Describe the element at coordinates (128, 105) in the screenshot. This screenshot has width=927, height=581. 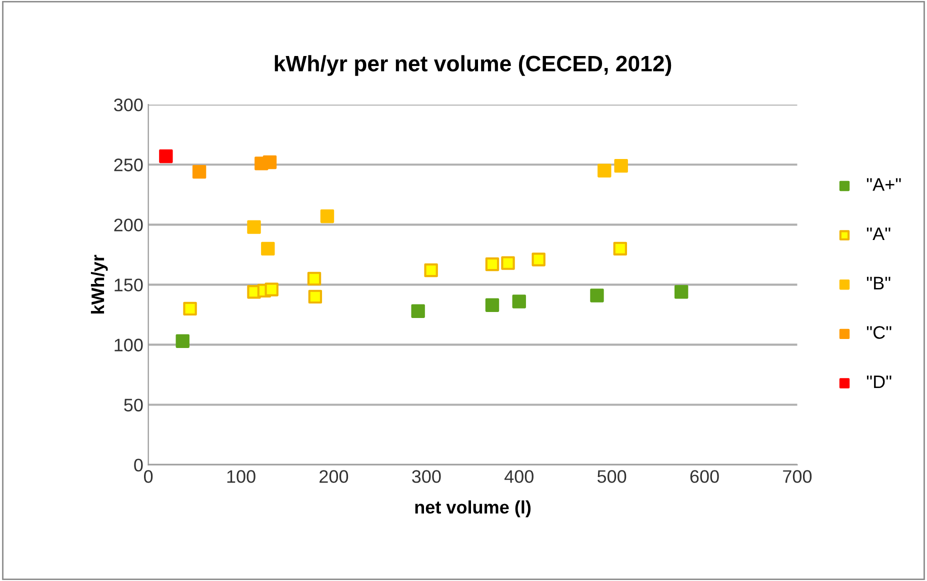
I see `y-tick-label: 300` at that location.